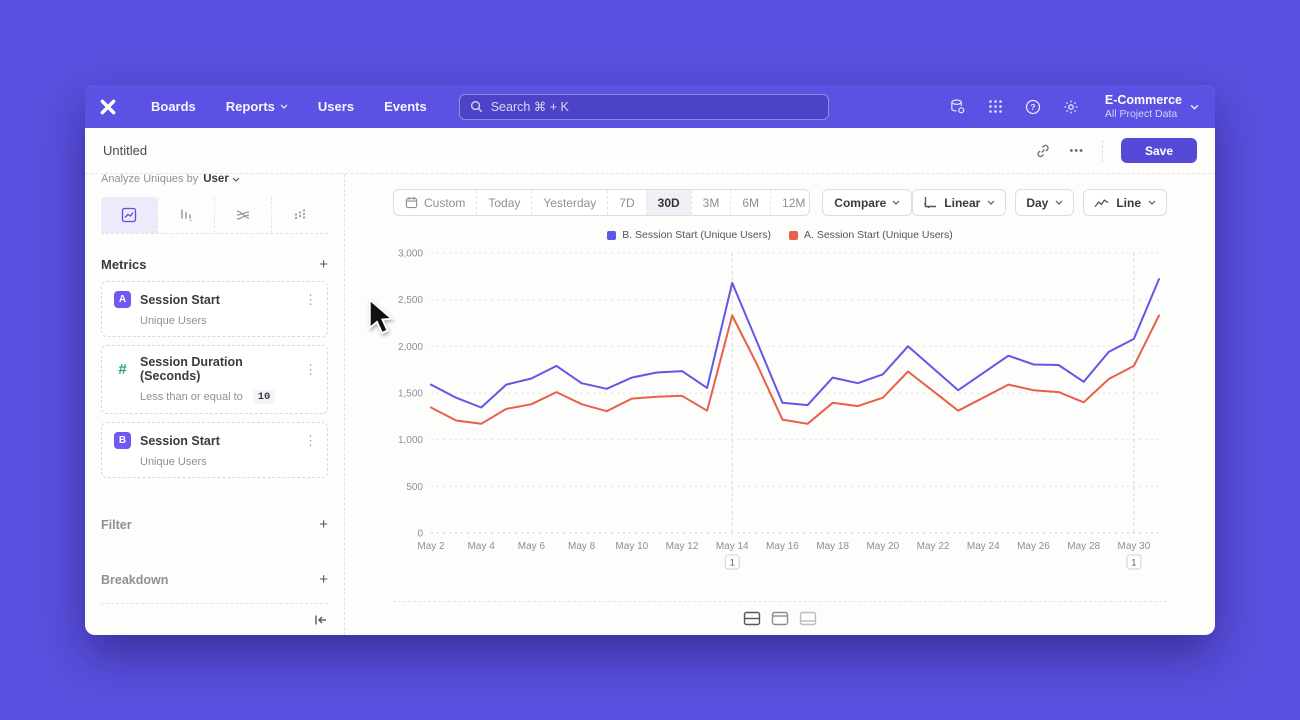 The image size is (1300, 720). What do you see at coordinates (631, 546) in the screenshot?
I see `svg-text: May 10` at bounding box center [631, 546].